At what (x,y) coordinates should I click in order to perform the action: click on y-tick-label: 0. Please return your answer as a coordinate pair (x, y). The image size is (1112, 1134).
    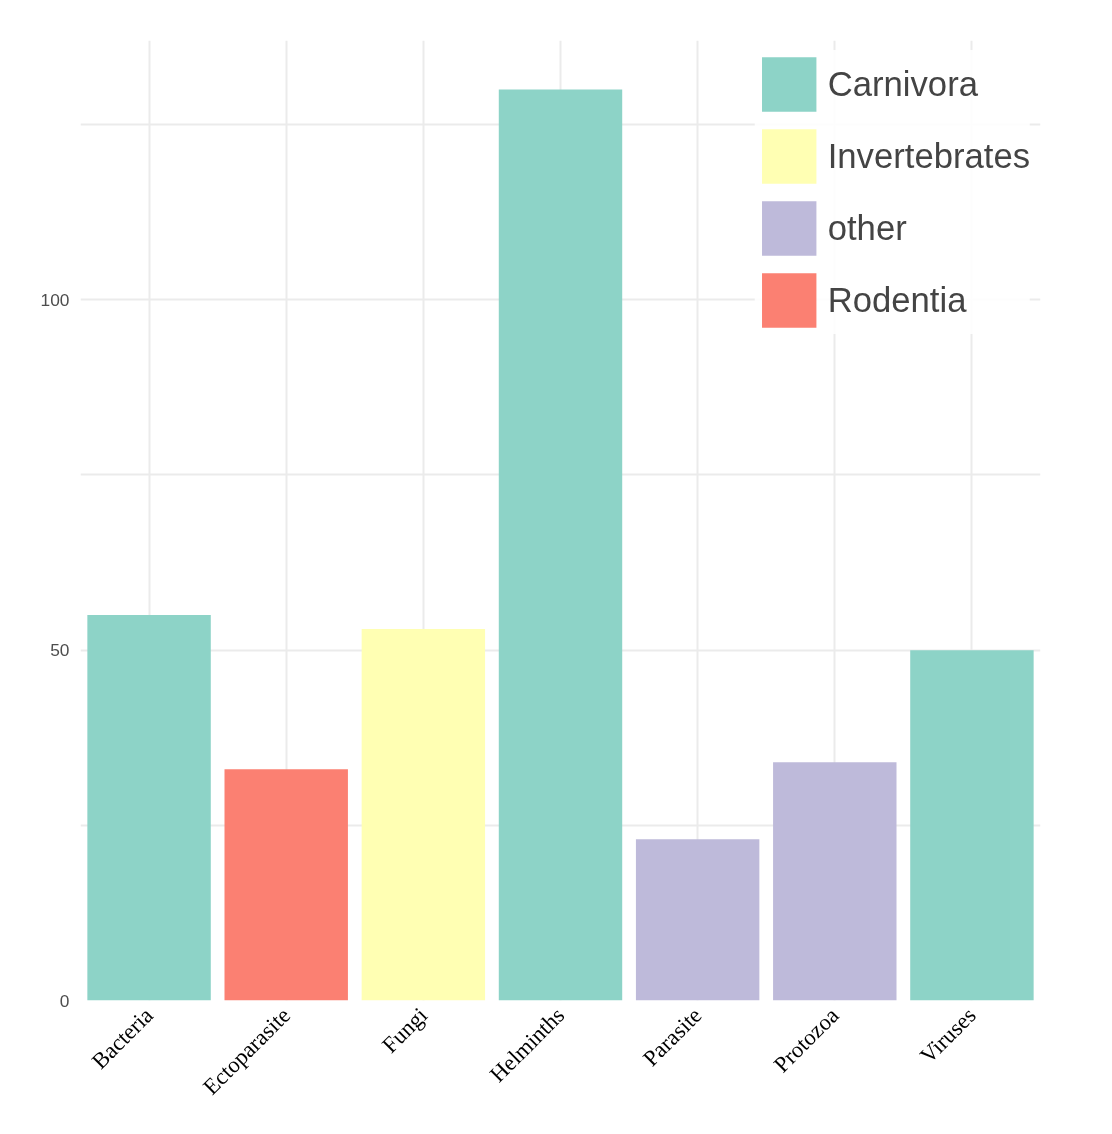
    Looking at the image, I should click on (64, 1000).